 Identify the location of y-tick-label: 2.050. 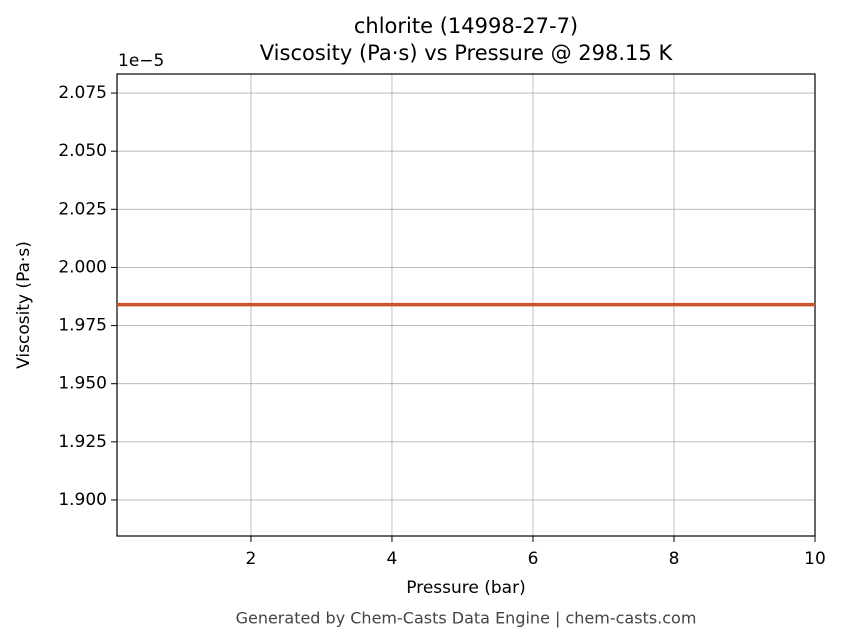
(82, 151).